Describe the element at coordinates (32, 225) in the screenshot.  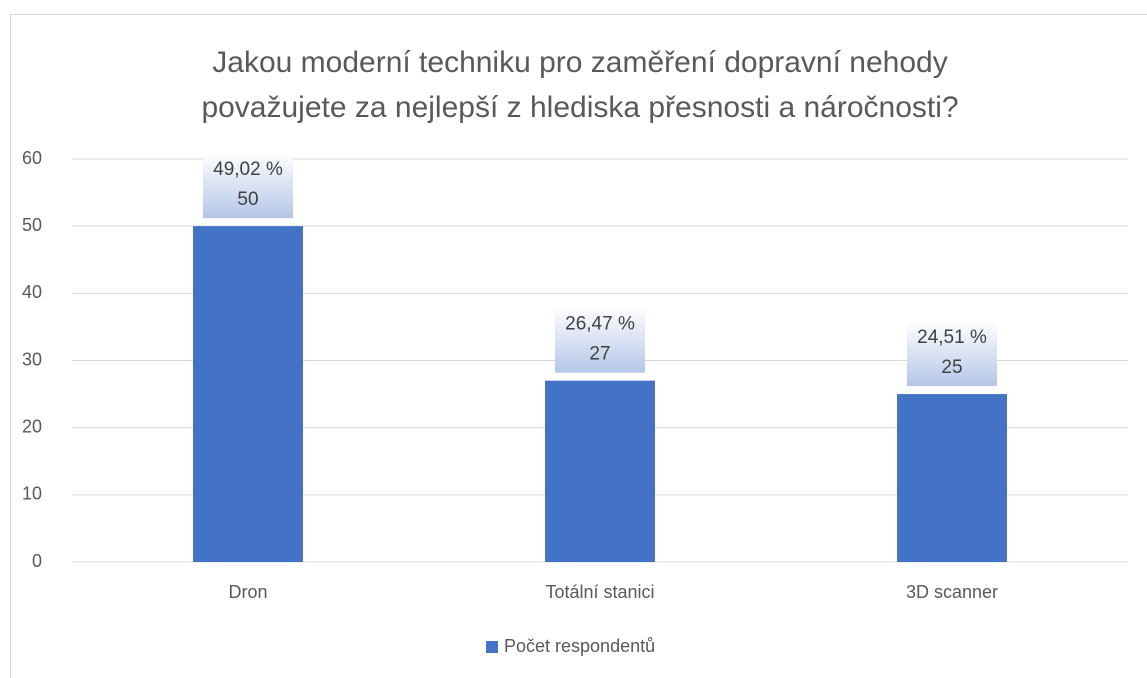
I see `y-tick-label: 50` at that location.